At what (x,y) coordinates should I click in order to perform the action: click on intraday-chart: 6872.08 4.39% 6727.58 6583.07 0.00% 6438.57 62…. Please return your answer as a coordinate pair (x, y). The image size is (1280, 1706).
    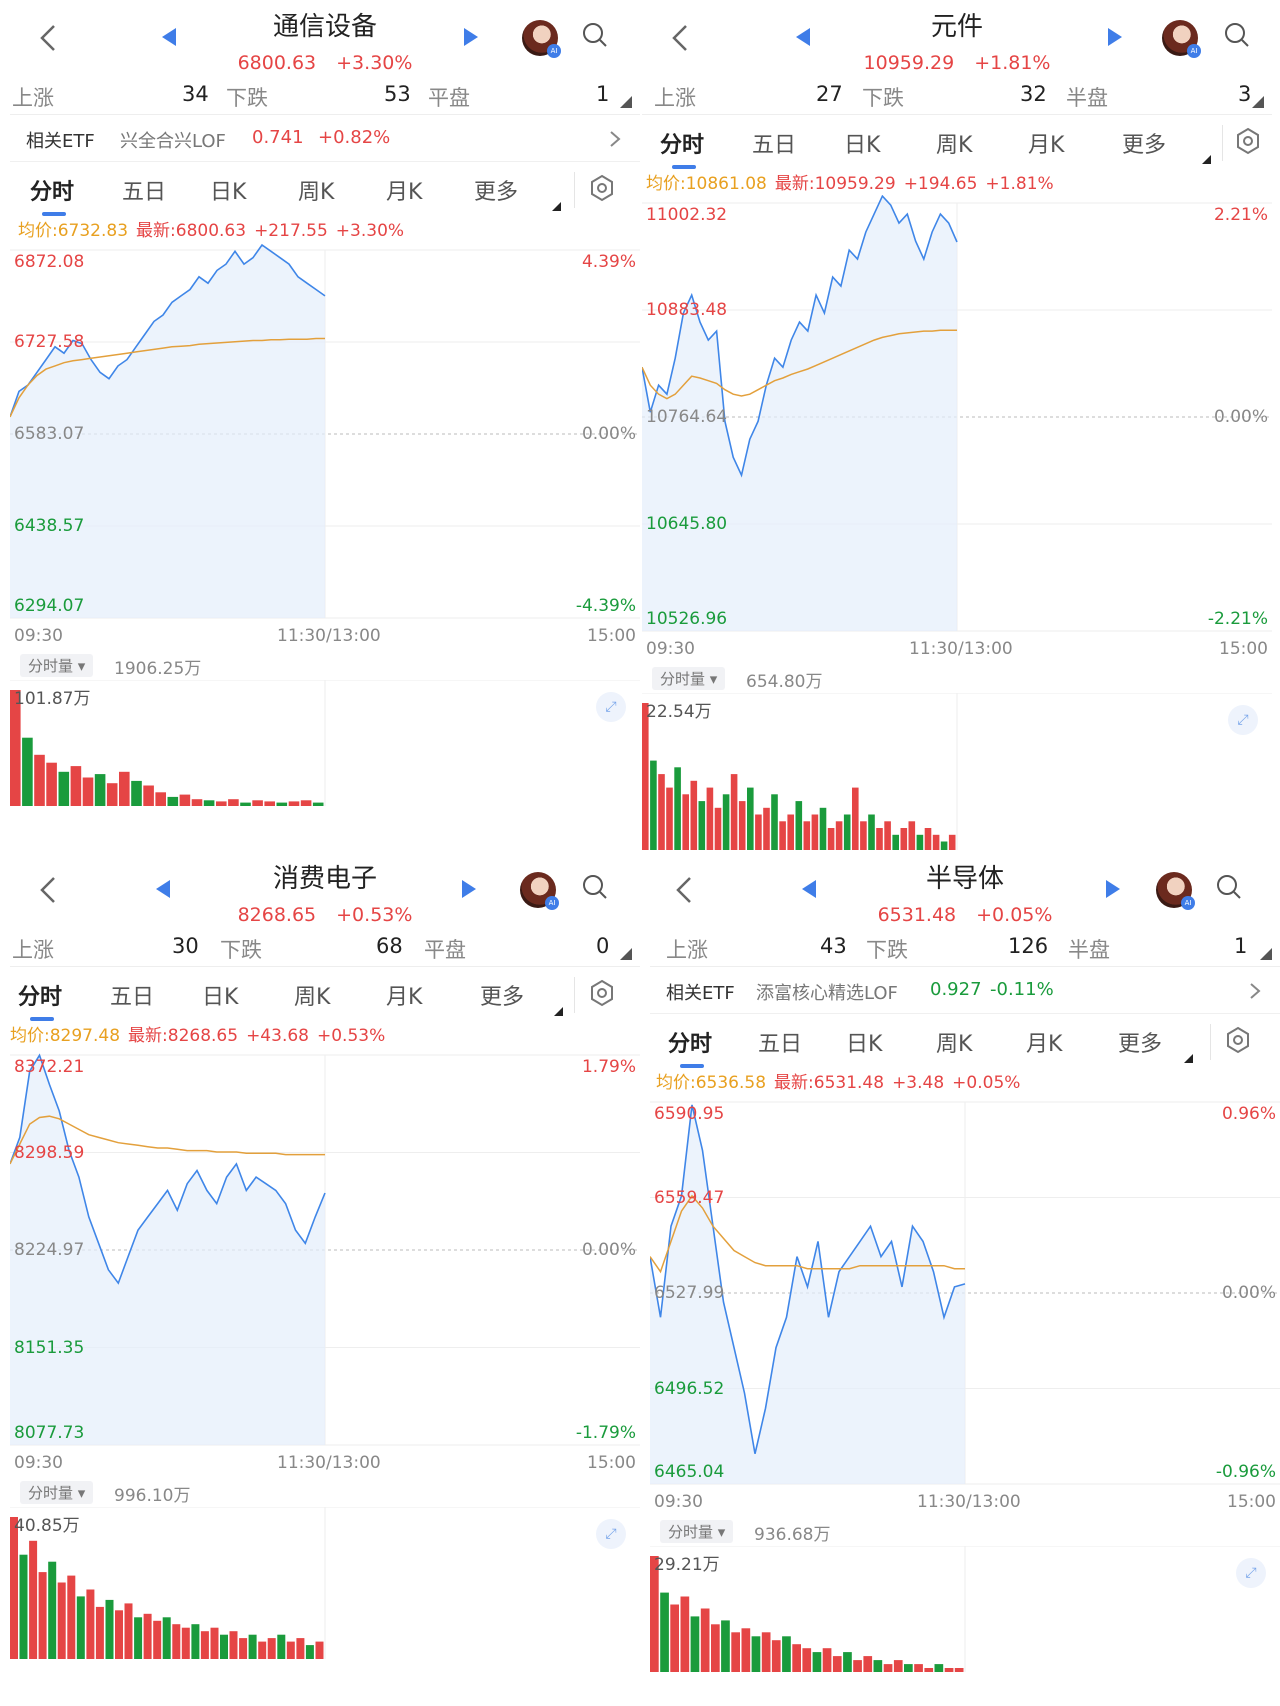
    Looking at the image, I should click on (325, 447).